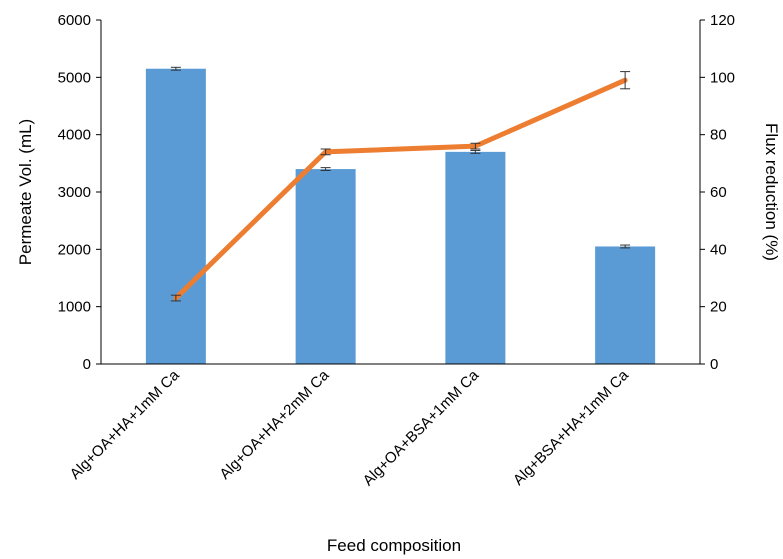  What do you see at coordinates (87, 364) in the screenshot?
I see `left-tick-label: 0` at bounding box center [87, 364].